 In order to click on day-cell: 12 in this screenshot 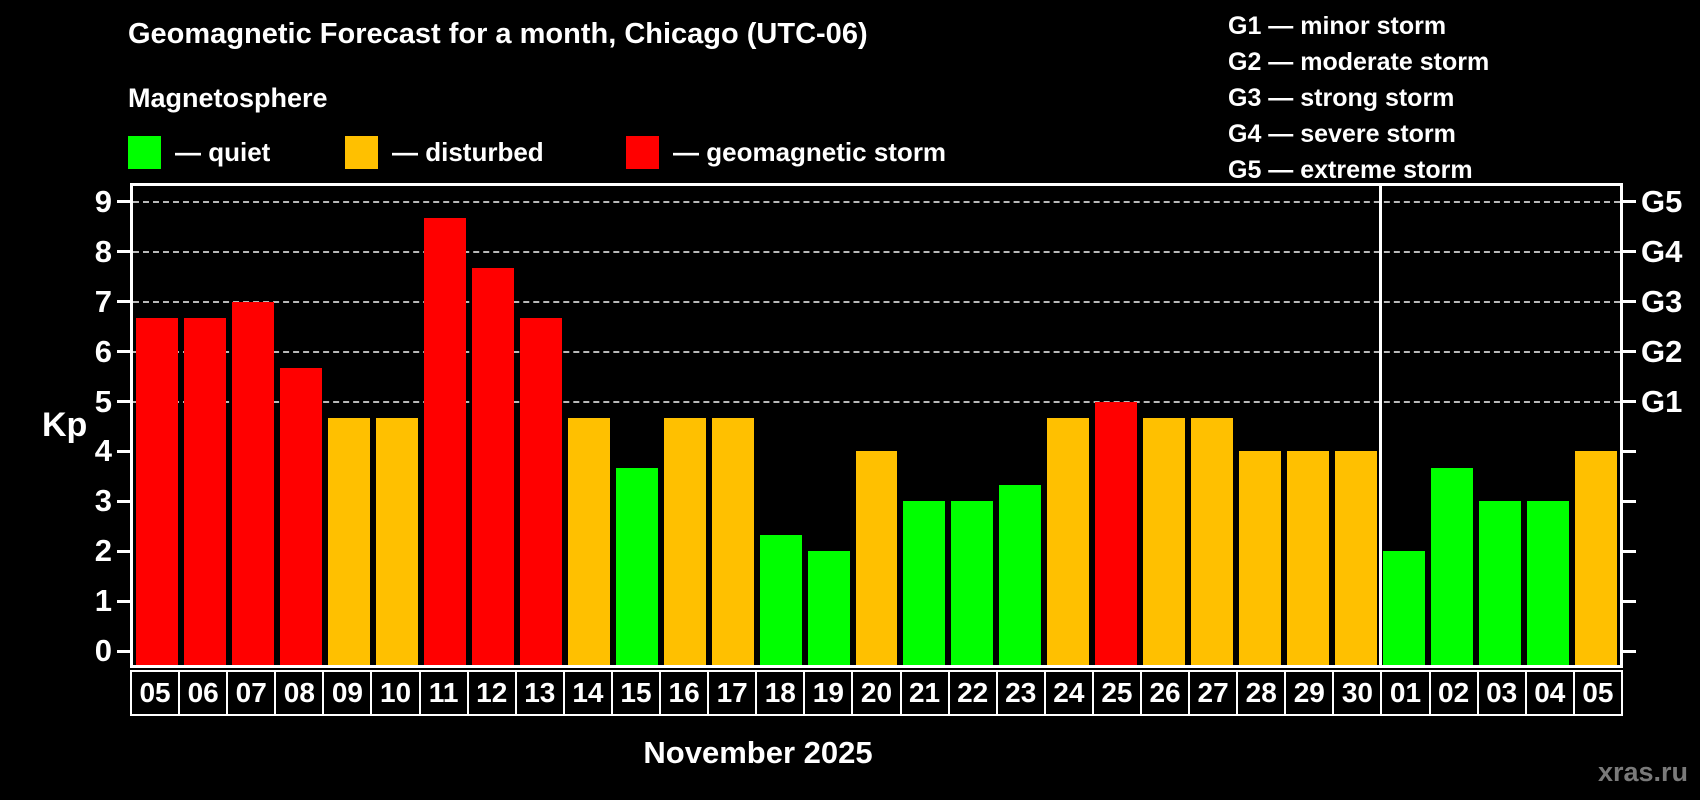, I will do `click(492, 693)`.